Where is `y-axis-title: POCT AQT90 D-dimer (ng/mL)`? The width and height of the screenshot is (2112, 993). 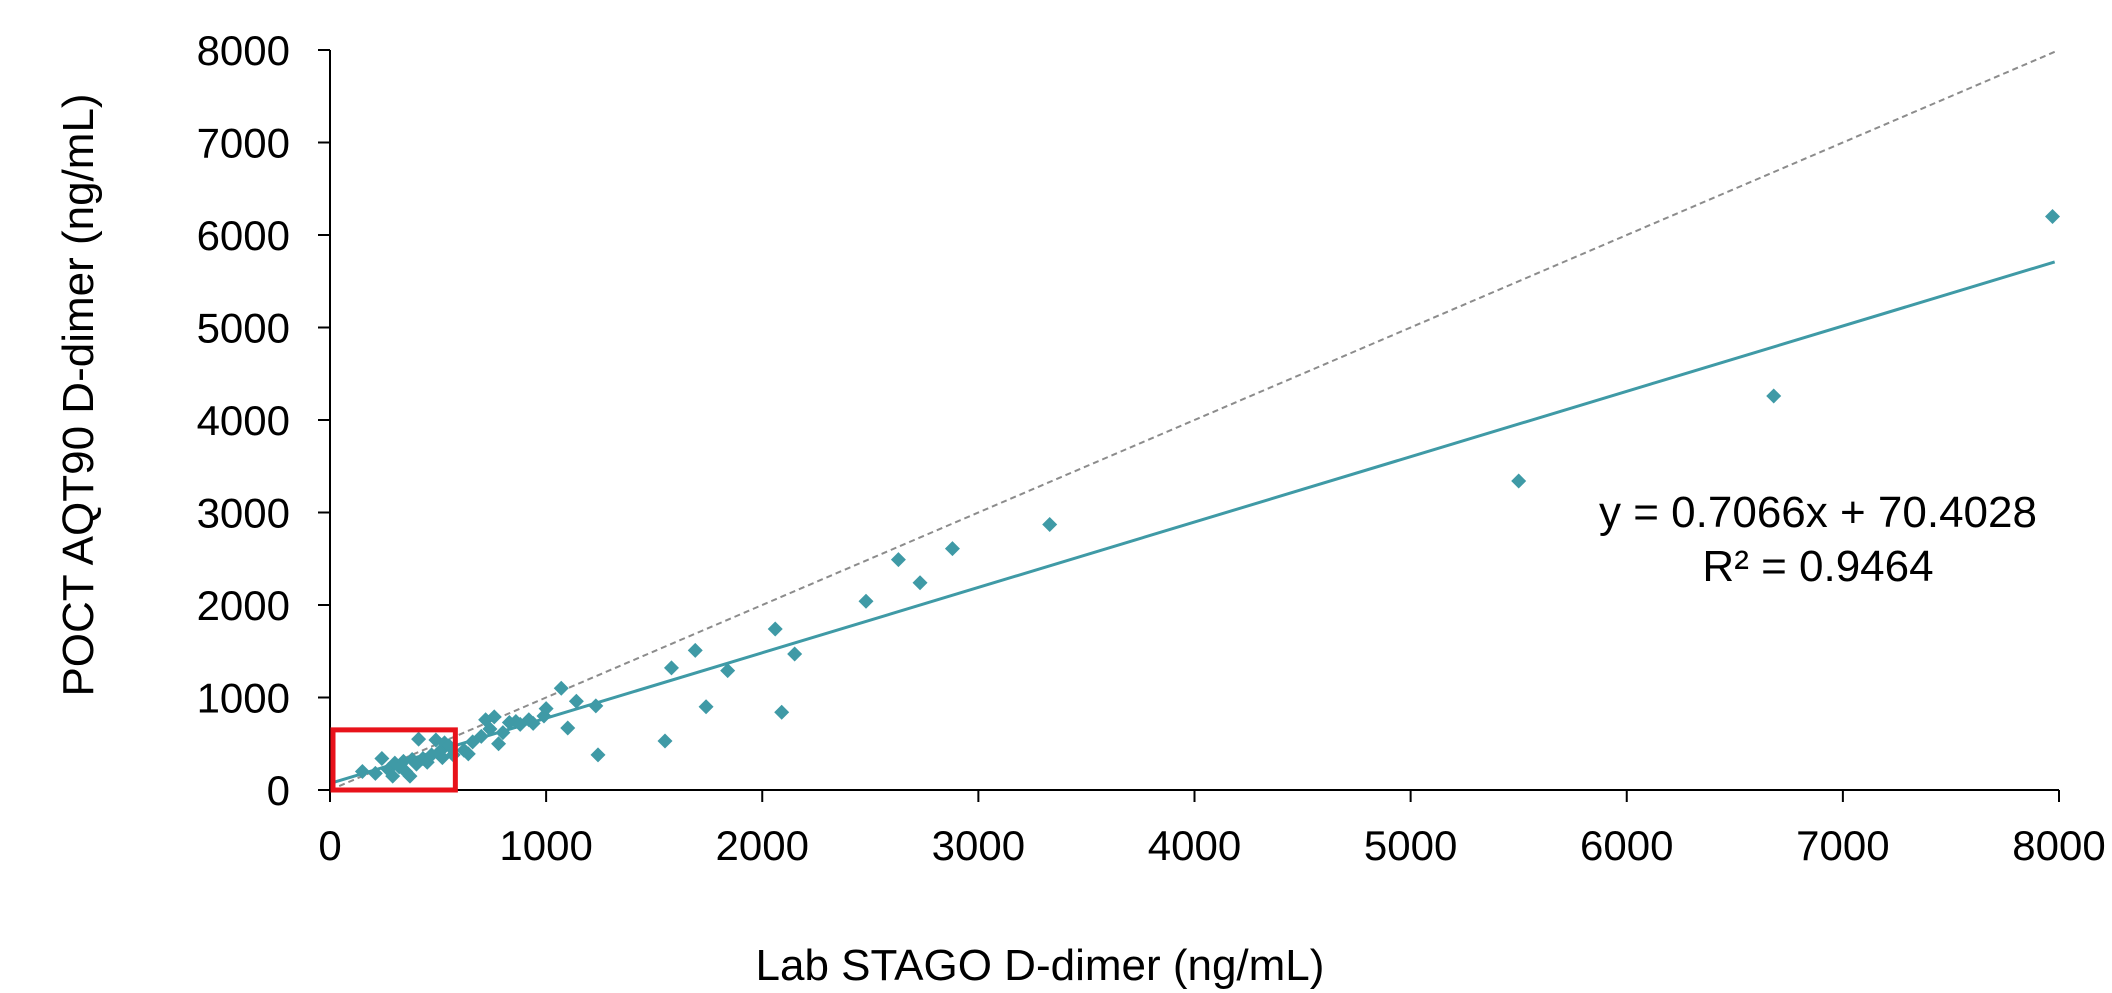 y-axis-title: POCT AQT90 D-dimer (ng/mL) is located at coordinates (78, 394).